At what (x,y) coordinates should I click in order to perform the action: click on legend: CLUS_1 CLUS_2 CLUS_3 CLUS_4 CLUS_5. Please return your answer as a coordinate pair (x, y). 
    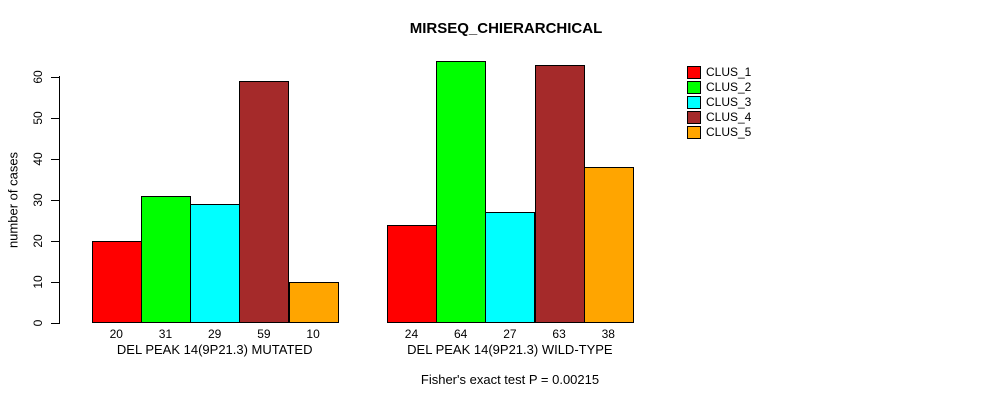
    Looking at the image, I should click on (719, 102).